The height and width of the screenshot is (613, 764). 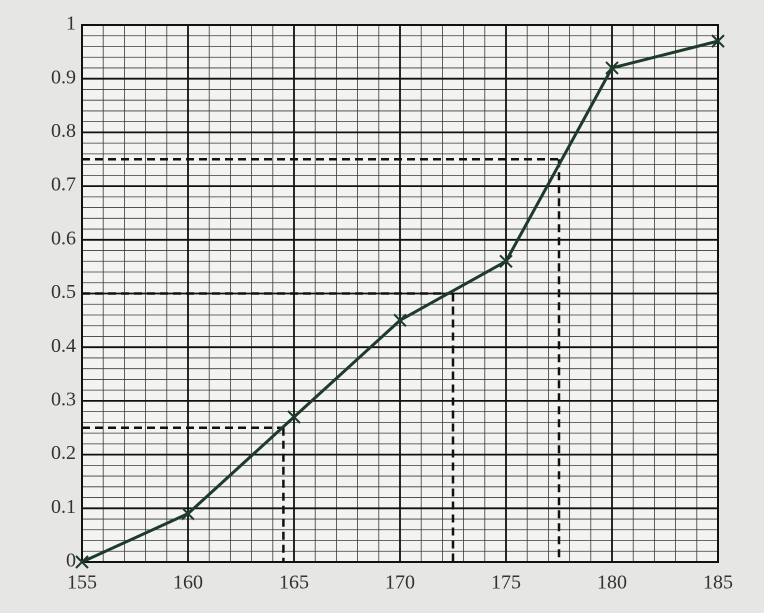 What do you see at coordinates (63, 507) in the screenshot?
I see `y-tick-label: 0.1` at bounding box center [63, 507].